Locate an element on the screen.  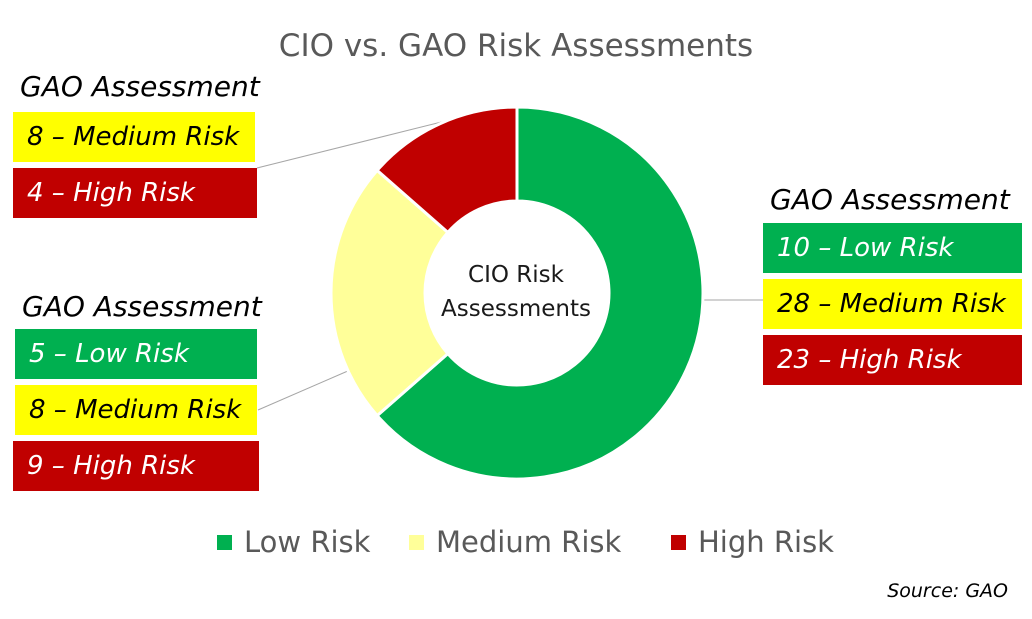
legend-swatch-low is located at coordinates (224, 542).